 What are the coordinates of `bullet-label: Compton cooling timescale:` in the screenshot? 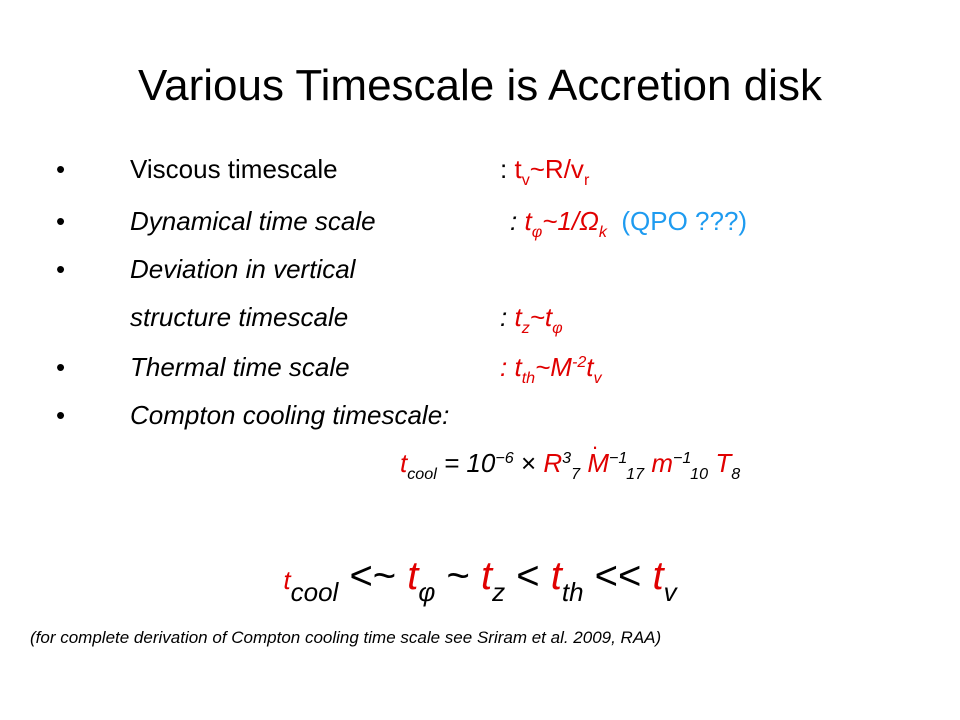 It's located at (290, 415).